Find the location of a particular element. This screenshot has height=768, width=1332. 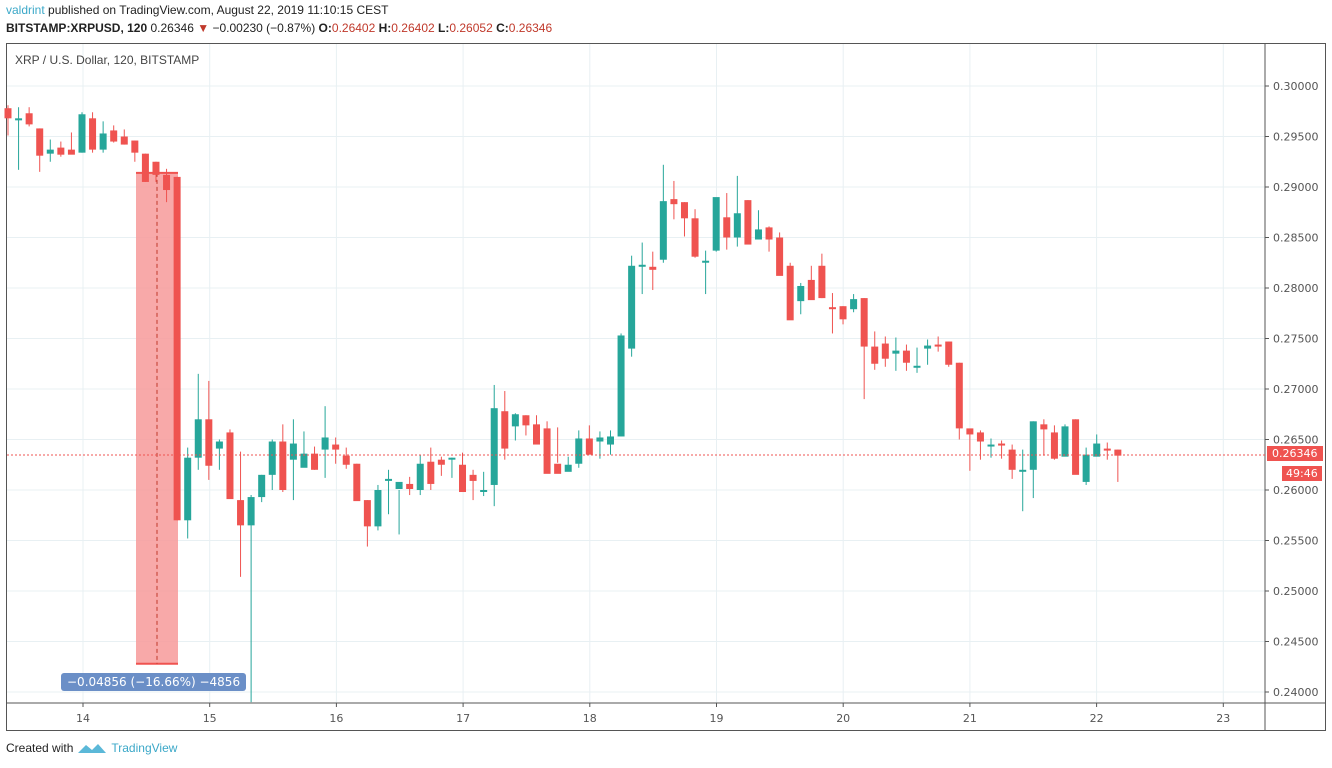

close-value: 0.26346 is located at coordinates (530, 28).